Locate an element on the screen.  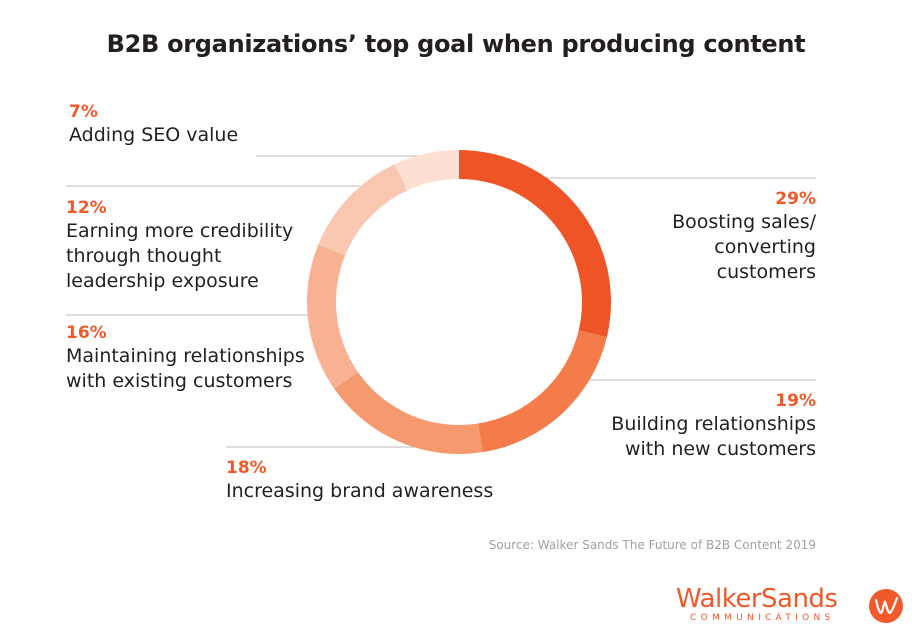
slice-percent-label: 18% is located at coordinates (246, 468).